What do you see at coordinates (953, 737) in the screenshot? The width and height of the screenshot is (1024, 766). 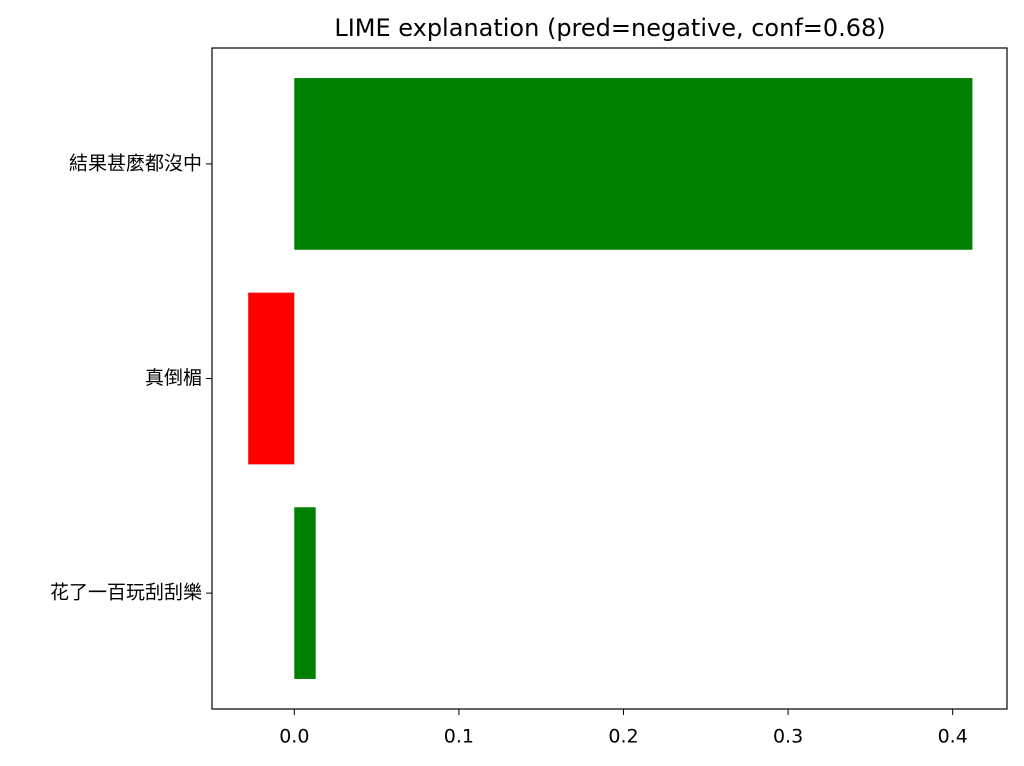 I see `x-tick-label: 0.4` at bounding box center [953, 737].